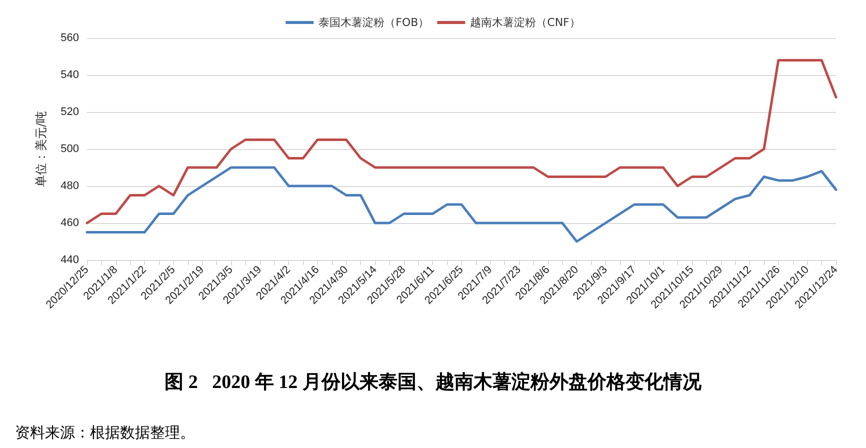 The width and height of the screenshot is (866, 448). Describe the element at coordinates (69, 112) in the screenshot. I see `y-tick-label: 520` at that location.